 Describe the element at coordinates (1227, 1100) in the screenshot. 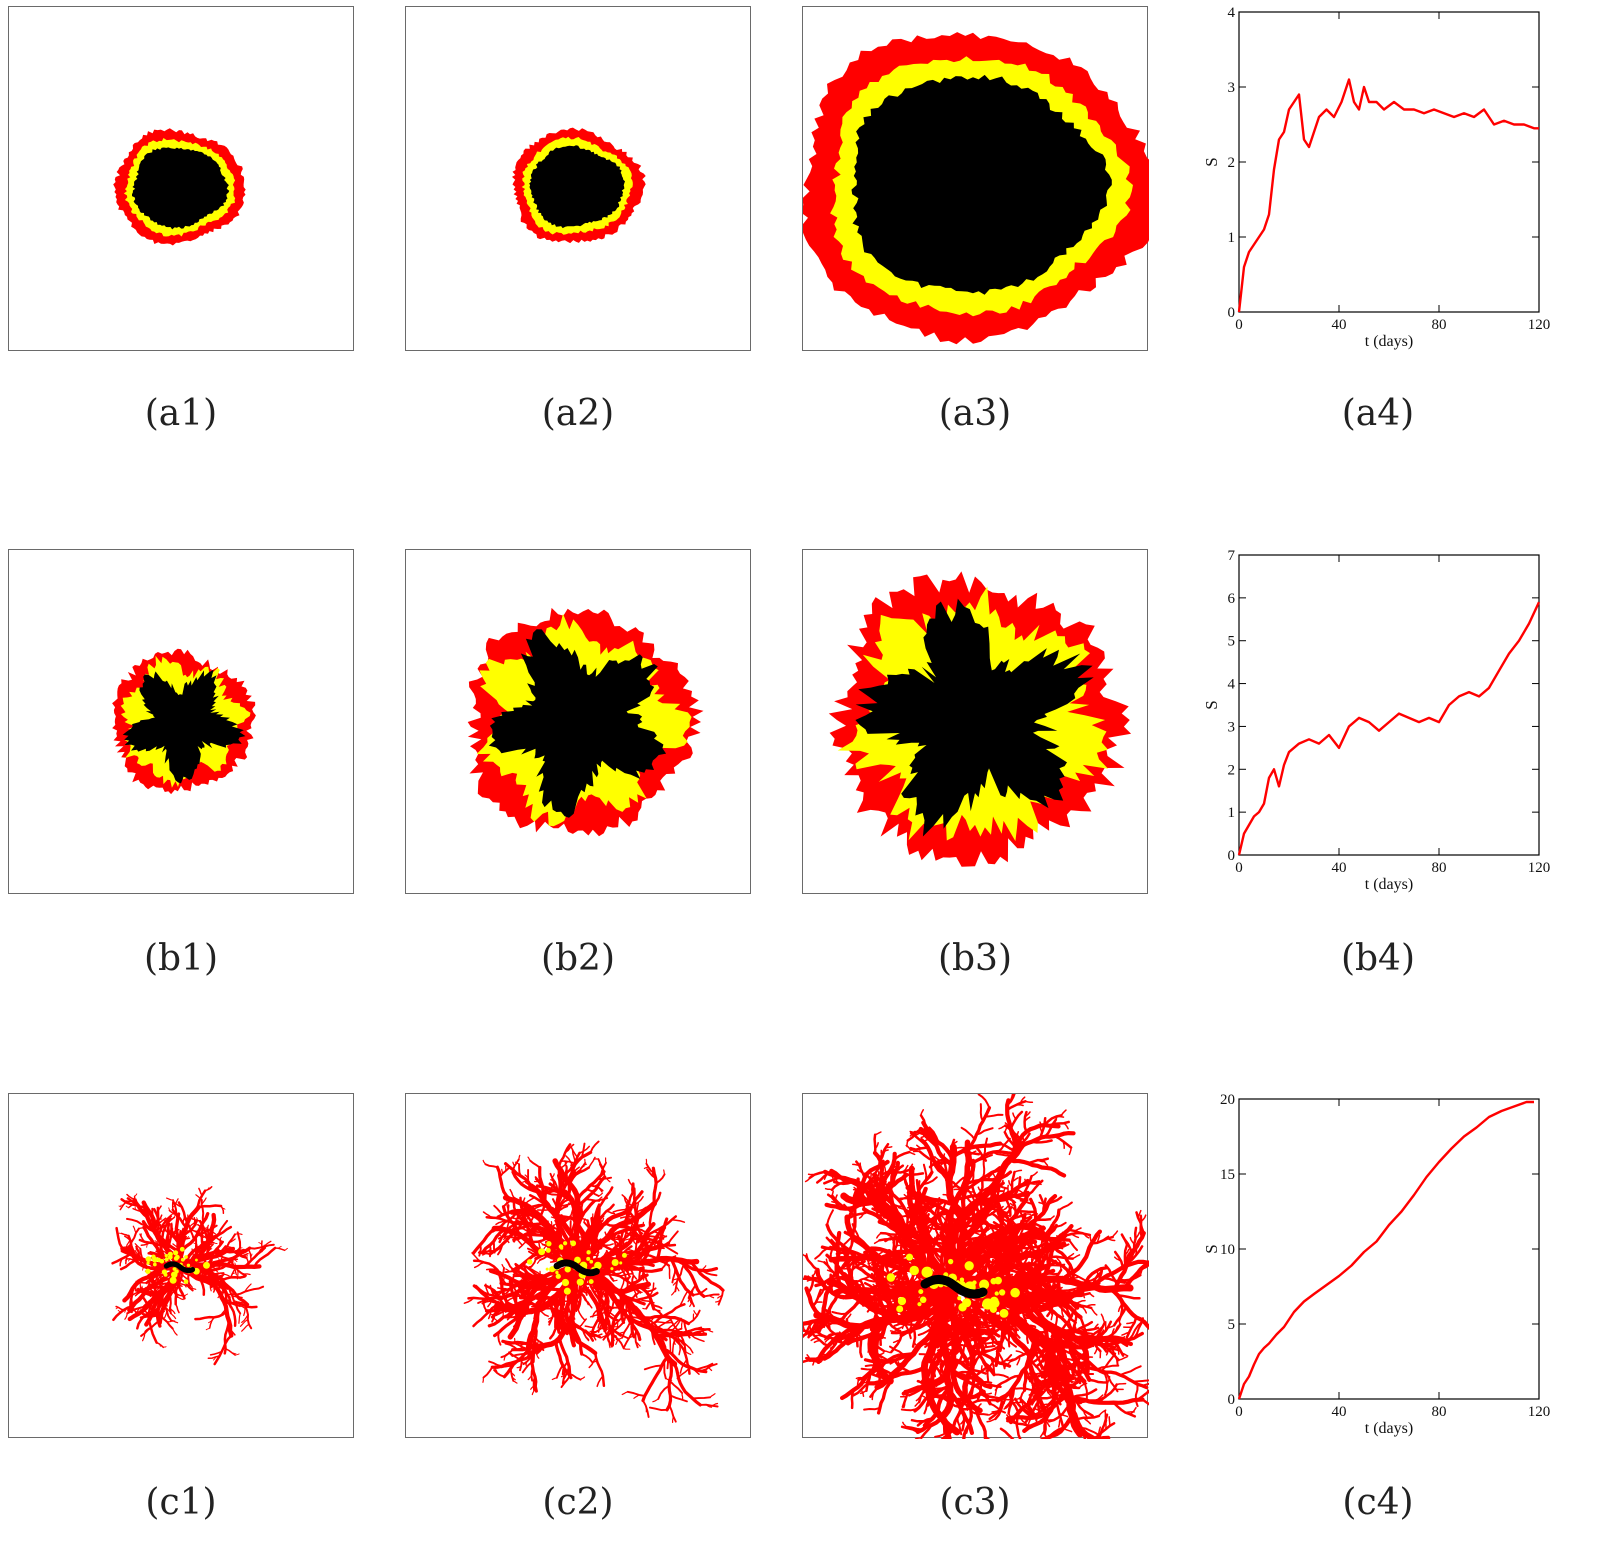

I see `y-tick-label: 20` at that location.